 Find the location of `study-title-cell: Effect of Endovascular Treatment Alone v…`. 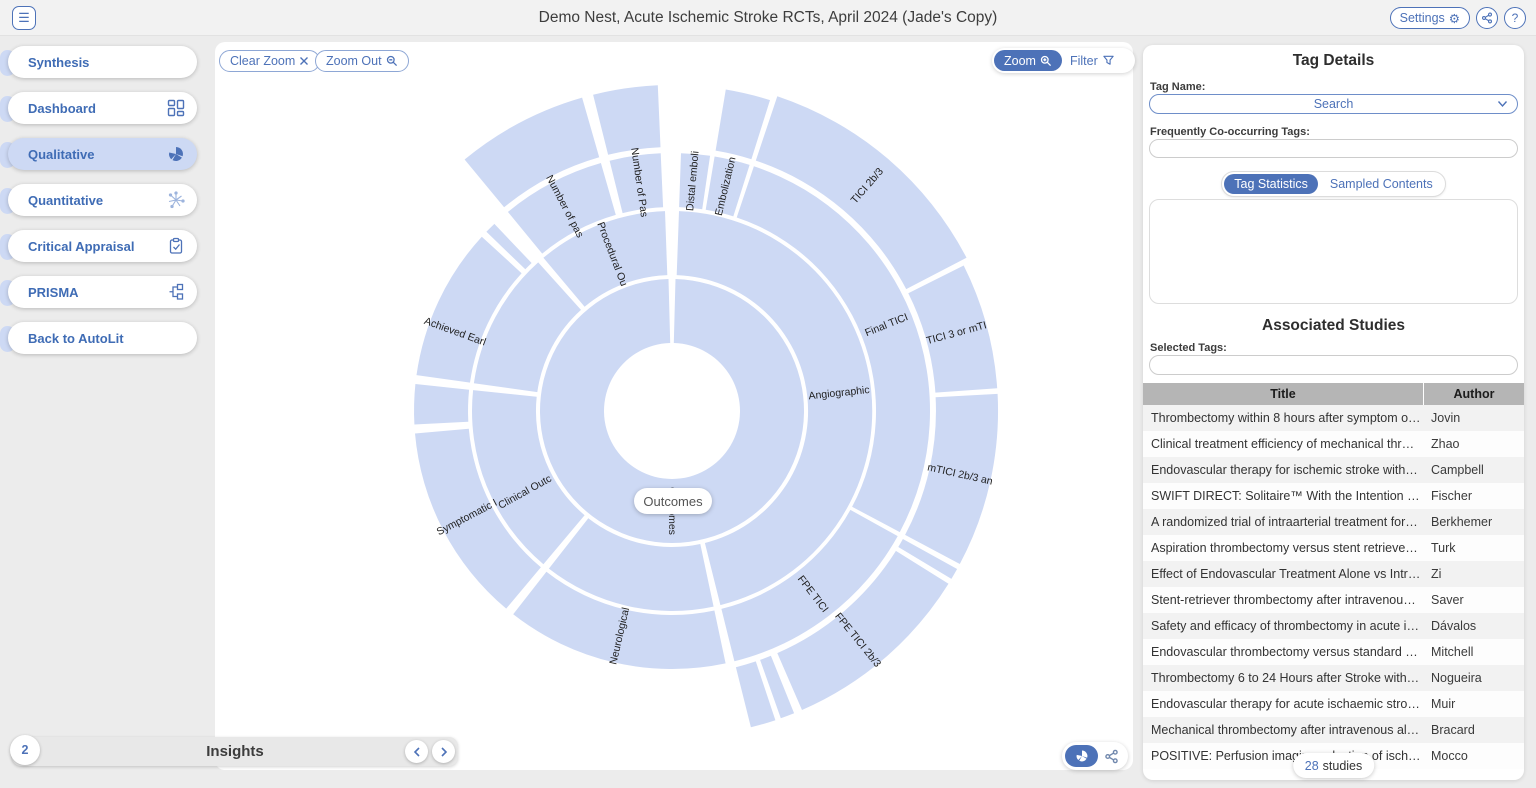

study-title-cell: Effect of Endovascular Treatment Alone v… is located at coordinates (1286, 574).